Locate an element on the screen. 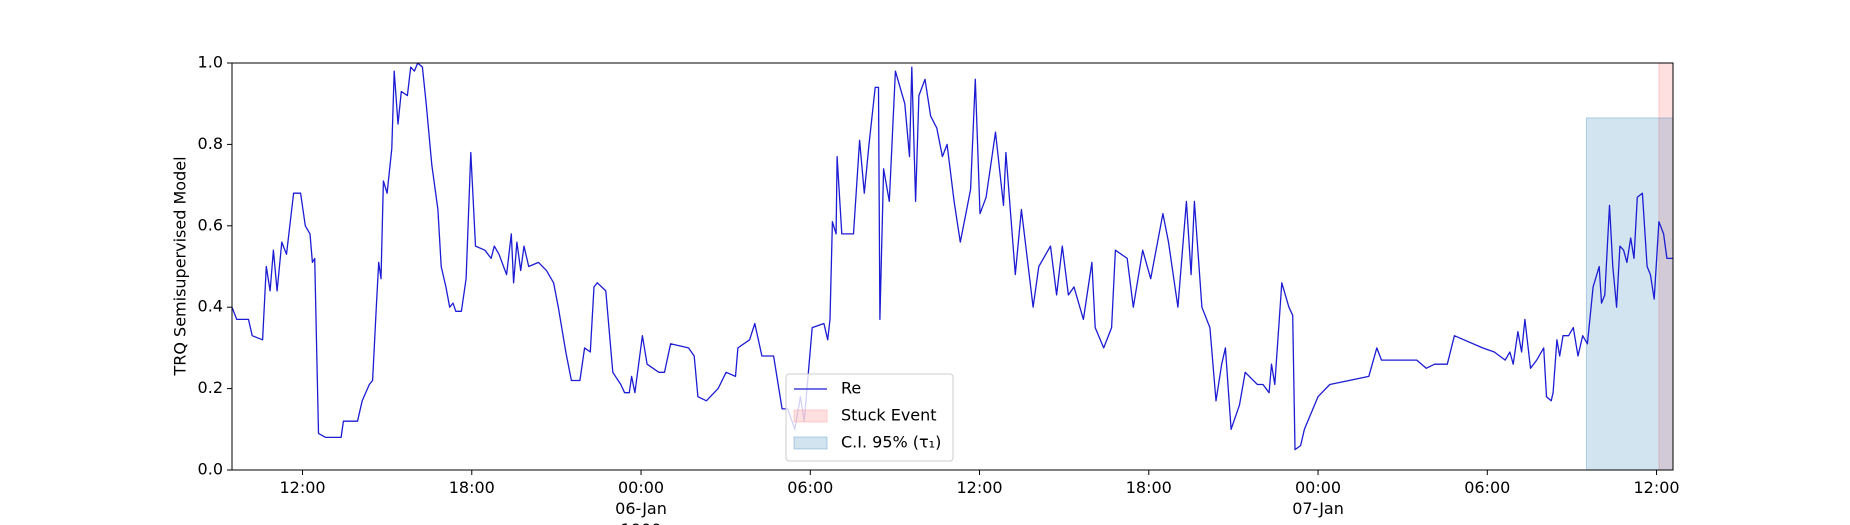  legend-label: Stuck Event is located at coordinates (889, 415).